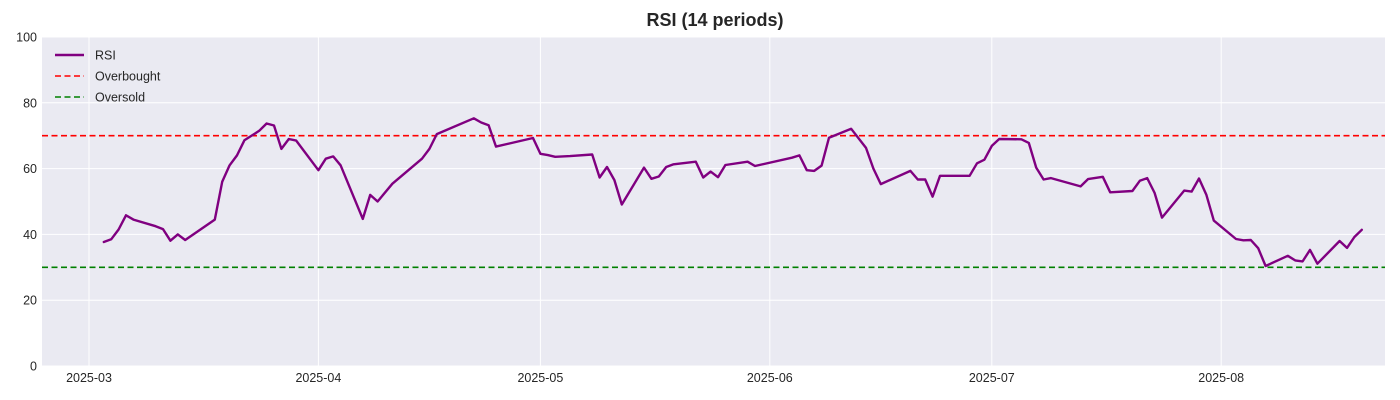  What do you see at coordinates (30, 301) in the screenshot?
I see `y-tick-label: 20` at bounding box center [30, 301].